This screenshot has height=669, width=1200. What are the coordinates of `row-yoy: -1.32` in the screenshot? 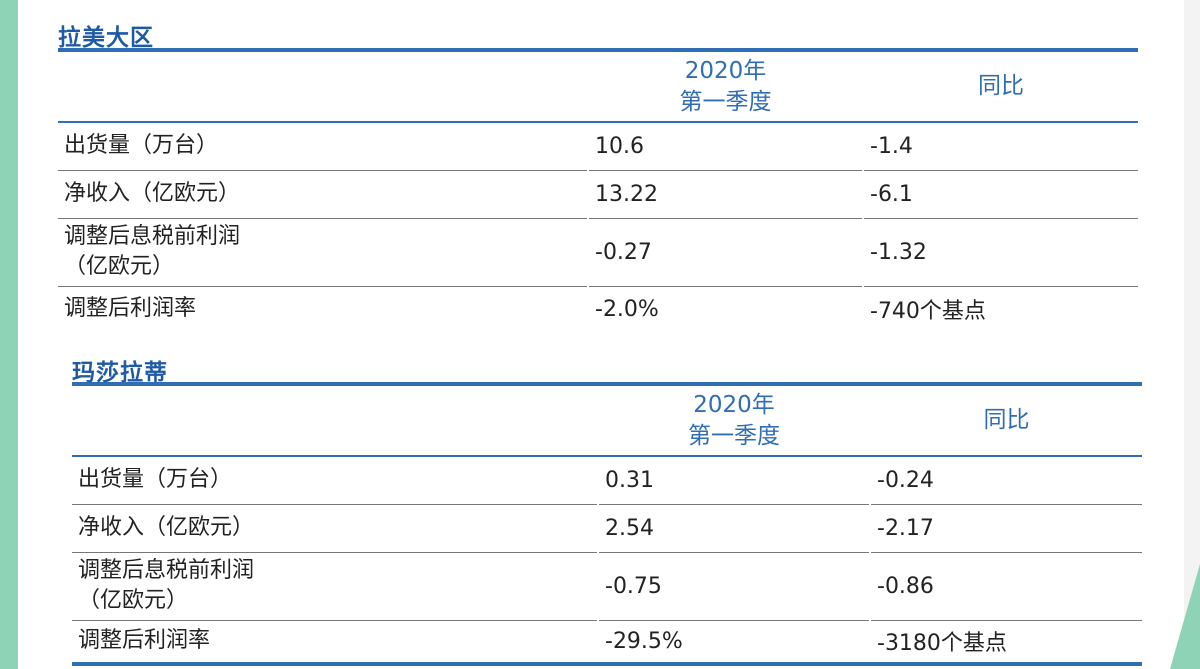 It's located at (1000, 252).